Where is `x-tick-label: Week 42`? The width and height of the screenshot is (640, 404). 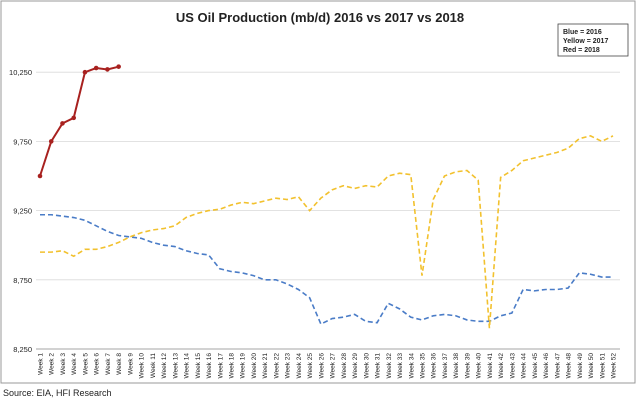
x-tick-label: Week 42 is located at coordinates (501, 366).